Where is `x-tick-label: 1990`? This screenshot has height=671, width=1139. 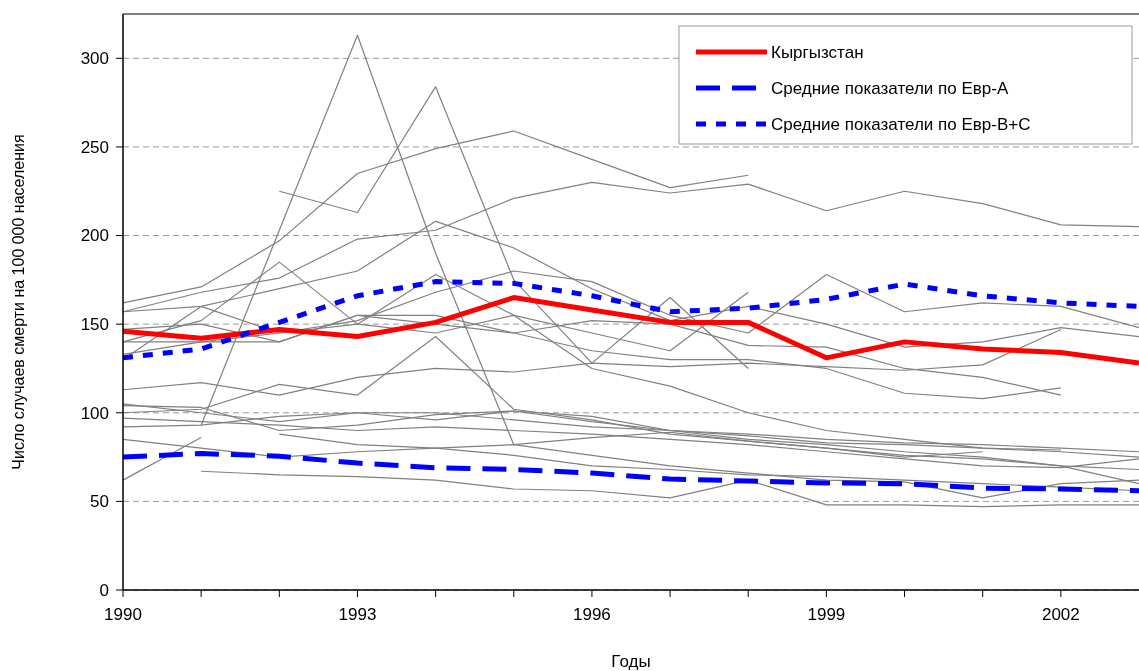
x-tick-label: 1990 is located at coordinates (123, 614).